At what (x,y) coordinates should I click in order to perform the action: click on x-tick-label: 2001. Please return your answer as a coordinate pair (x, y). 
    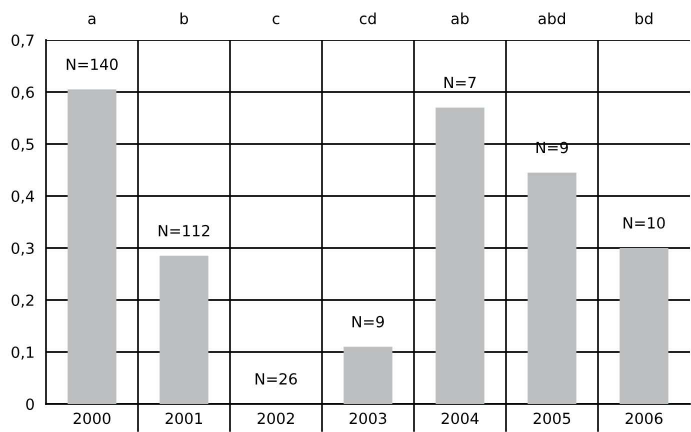
    Looking at the image, I should click on (184, 418).